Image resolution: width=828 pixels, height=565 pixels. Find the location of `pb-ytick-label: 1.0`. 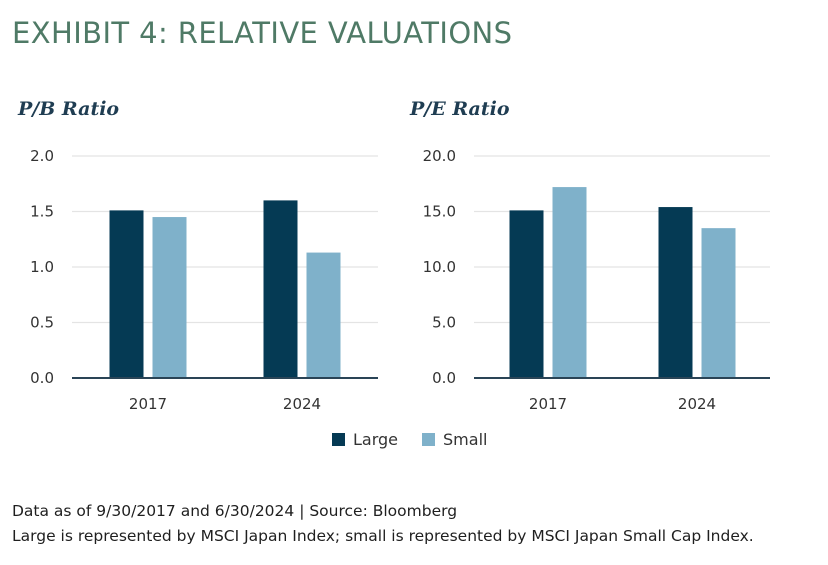

pb-ytick-label: 1.0 is located at coordinates (42, 267).